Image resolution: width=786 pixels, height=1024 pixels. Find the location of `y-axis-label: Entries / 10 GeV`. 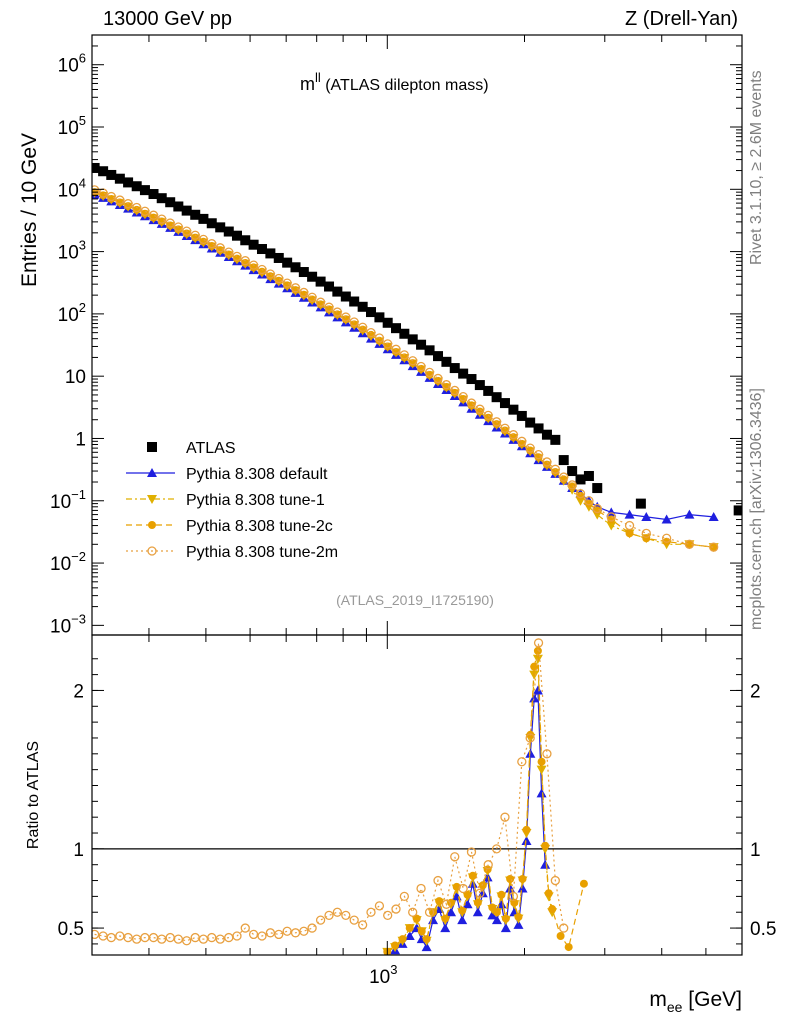

y-axis-label: Entries / 10 GeV is located at coordinates (29, 210).